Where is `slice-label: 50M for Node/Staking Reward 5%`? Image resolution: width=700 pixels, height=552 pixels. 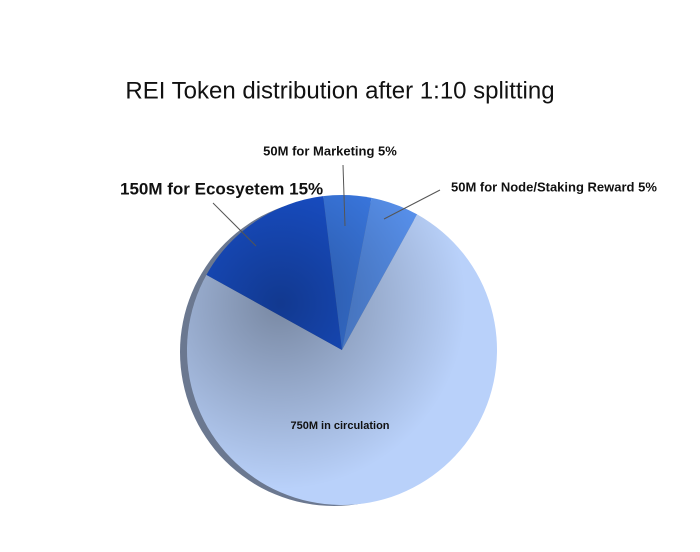
slice-label: 50M for Node/Staking Reward 5% is located at coordinates (554, 186).